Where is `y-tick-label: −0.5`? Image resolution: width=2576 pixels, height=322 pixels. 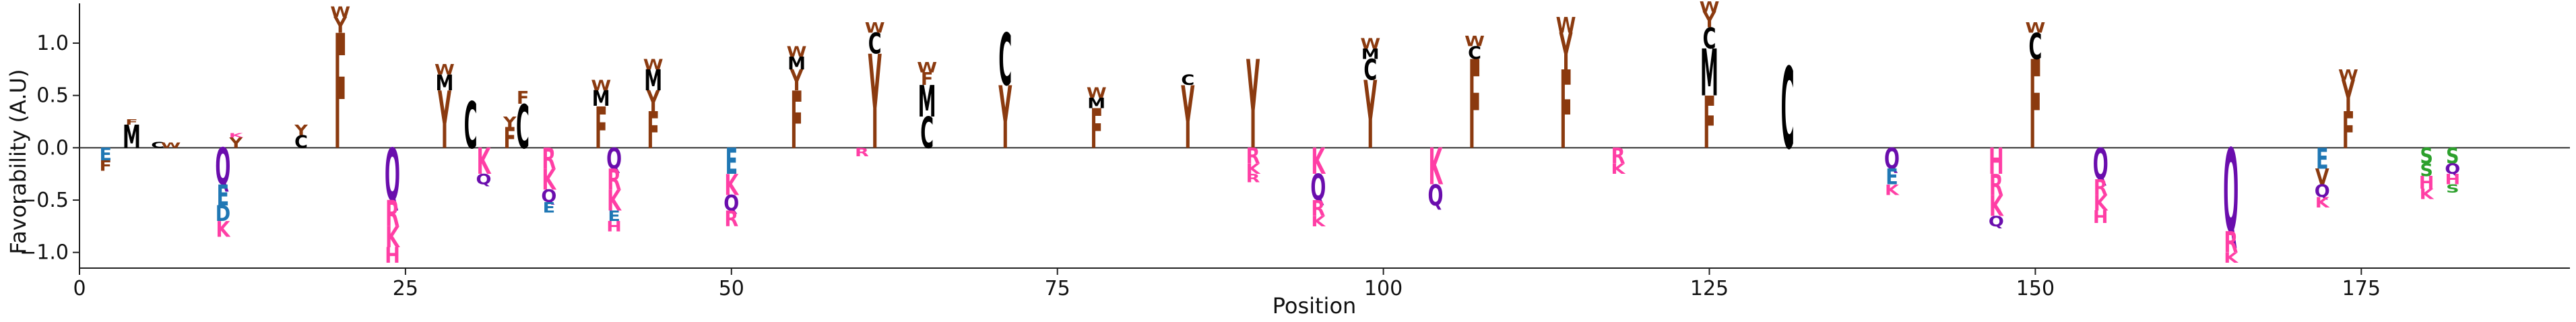 y-tick-label: −0.5 is located at coordinates (44, 201).